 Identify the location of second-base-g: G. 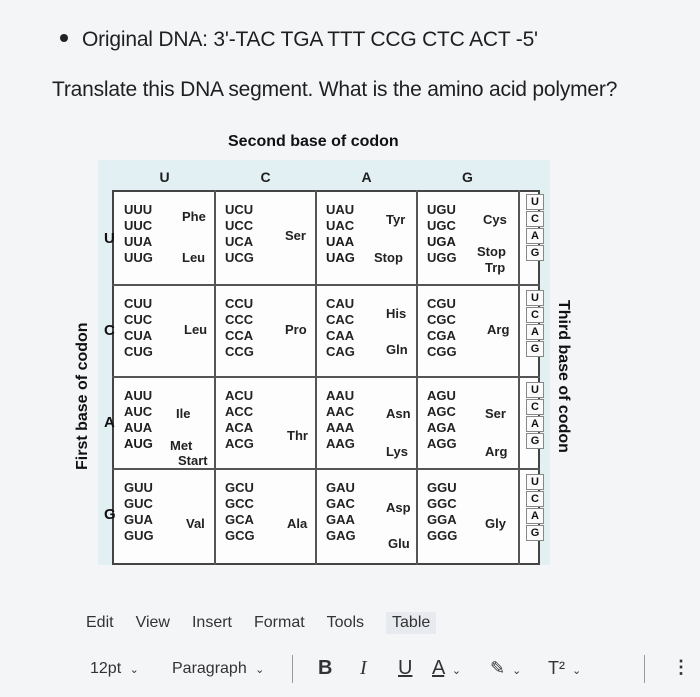
(467, 177).